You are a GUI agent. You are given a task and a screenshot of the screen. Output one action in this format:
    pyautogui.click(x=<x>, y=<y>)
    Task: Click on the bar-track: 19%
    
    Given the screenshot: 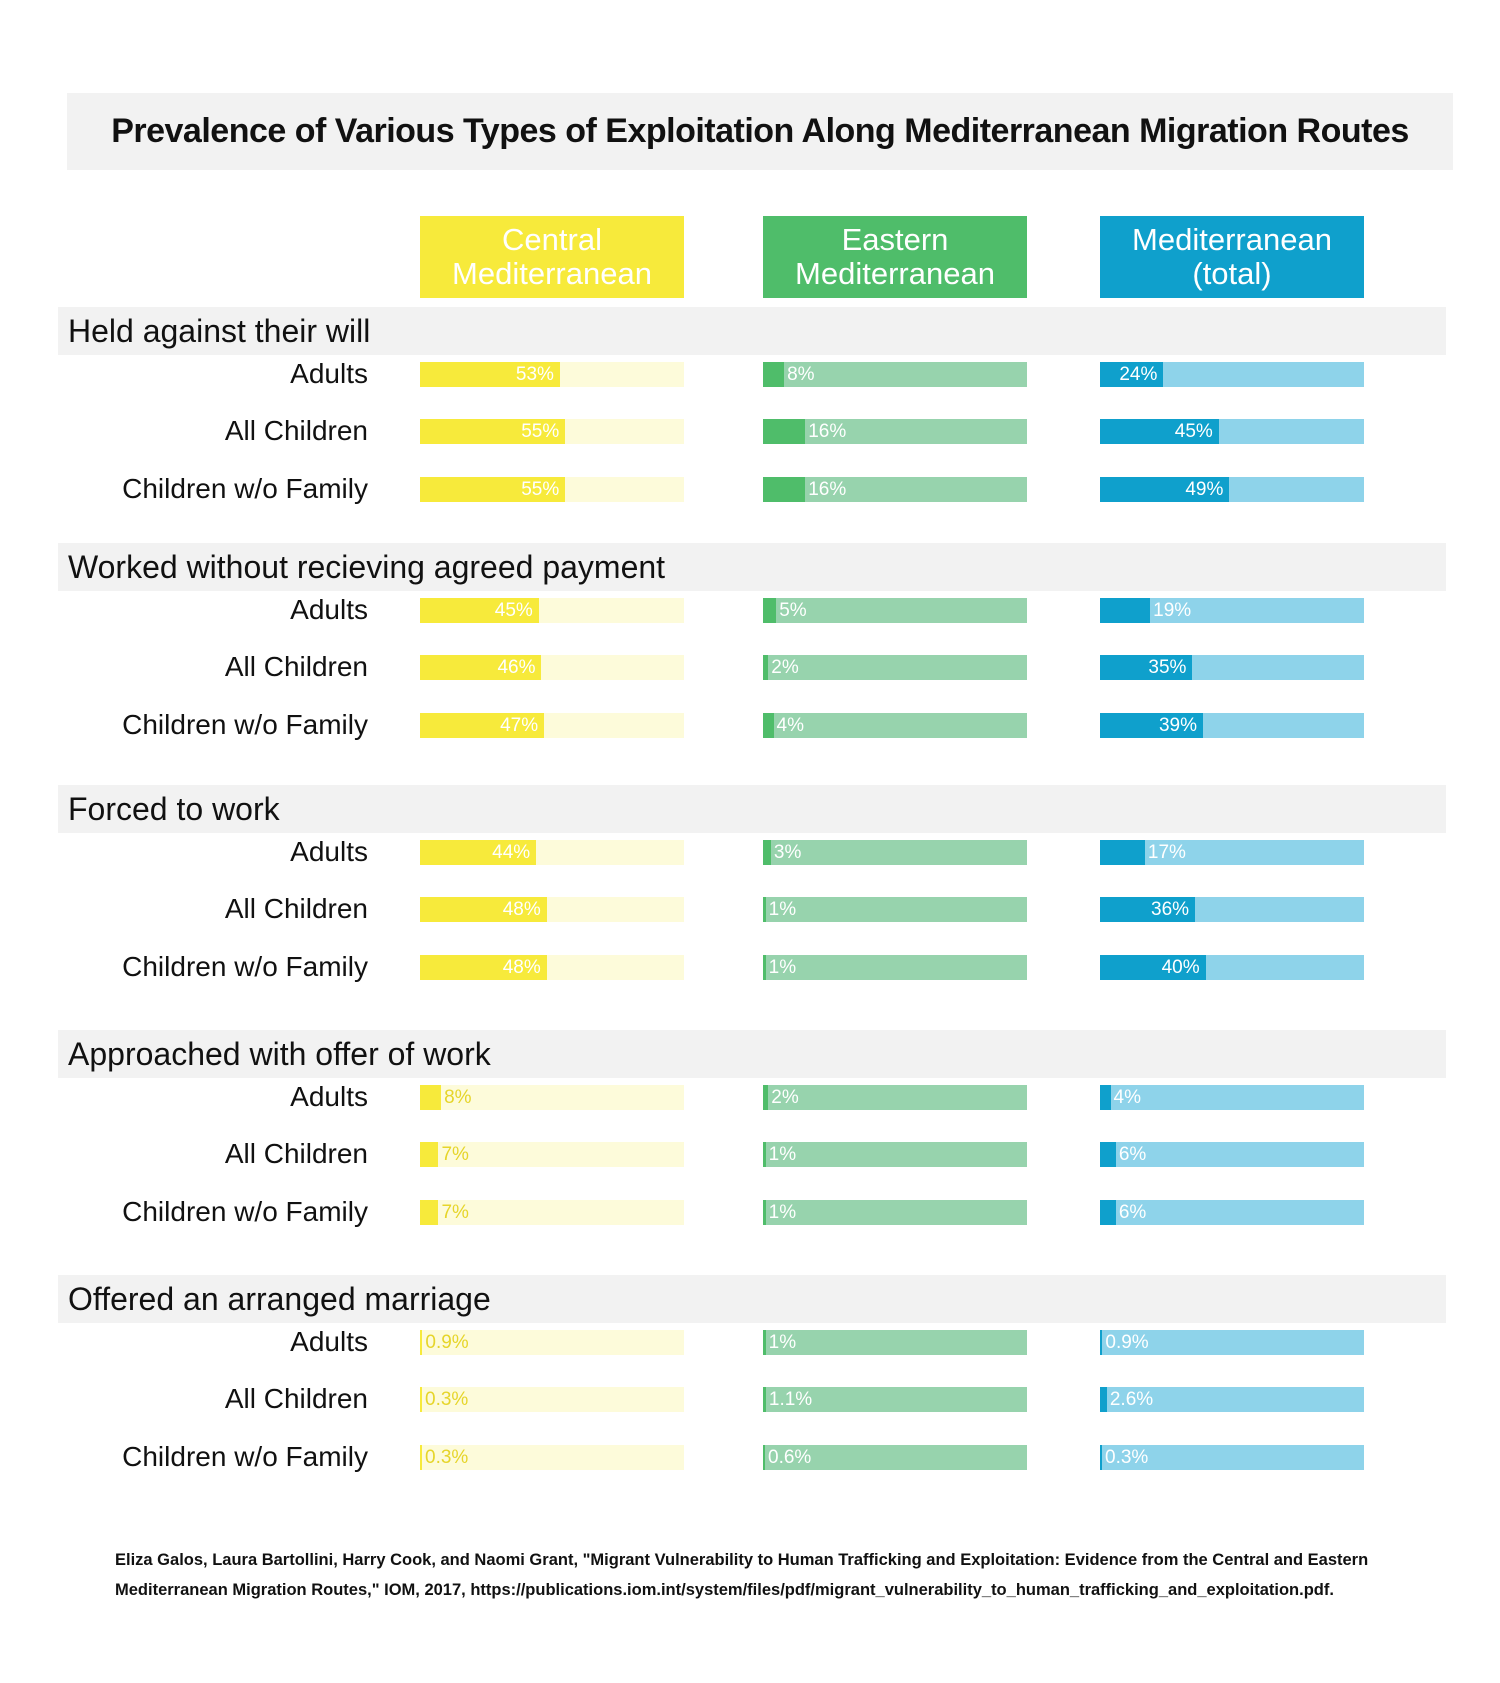 What is the action you would take?
    pyautogui.click(x=1232, y=610)
    